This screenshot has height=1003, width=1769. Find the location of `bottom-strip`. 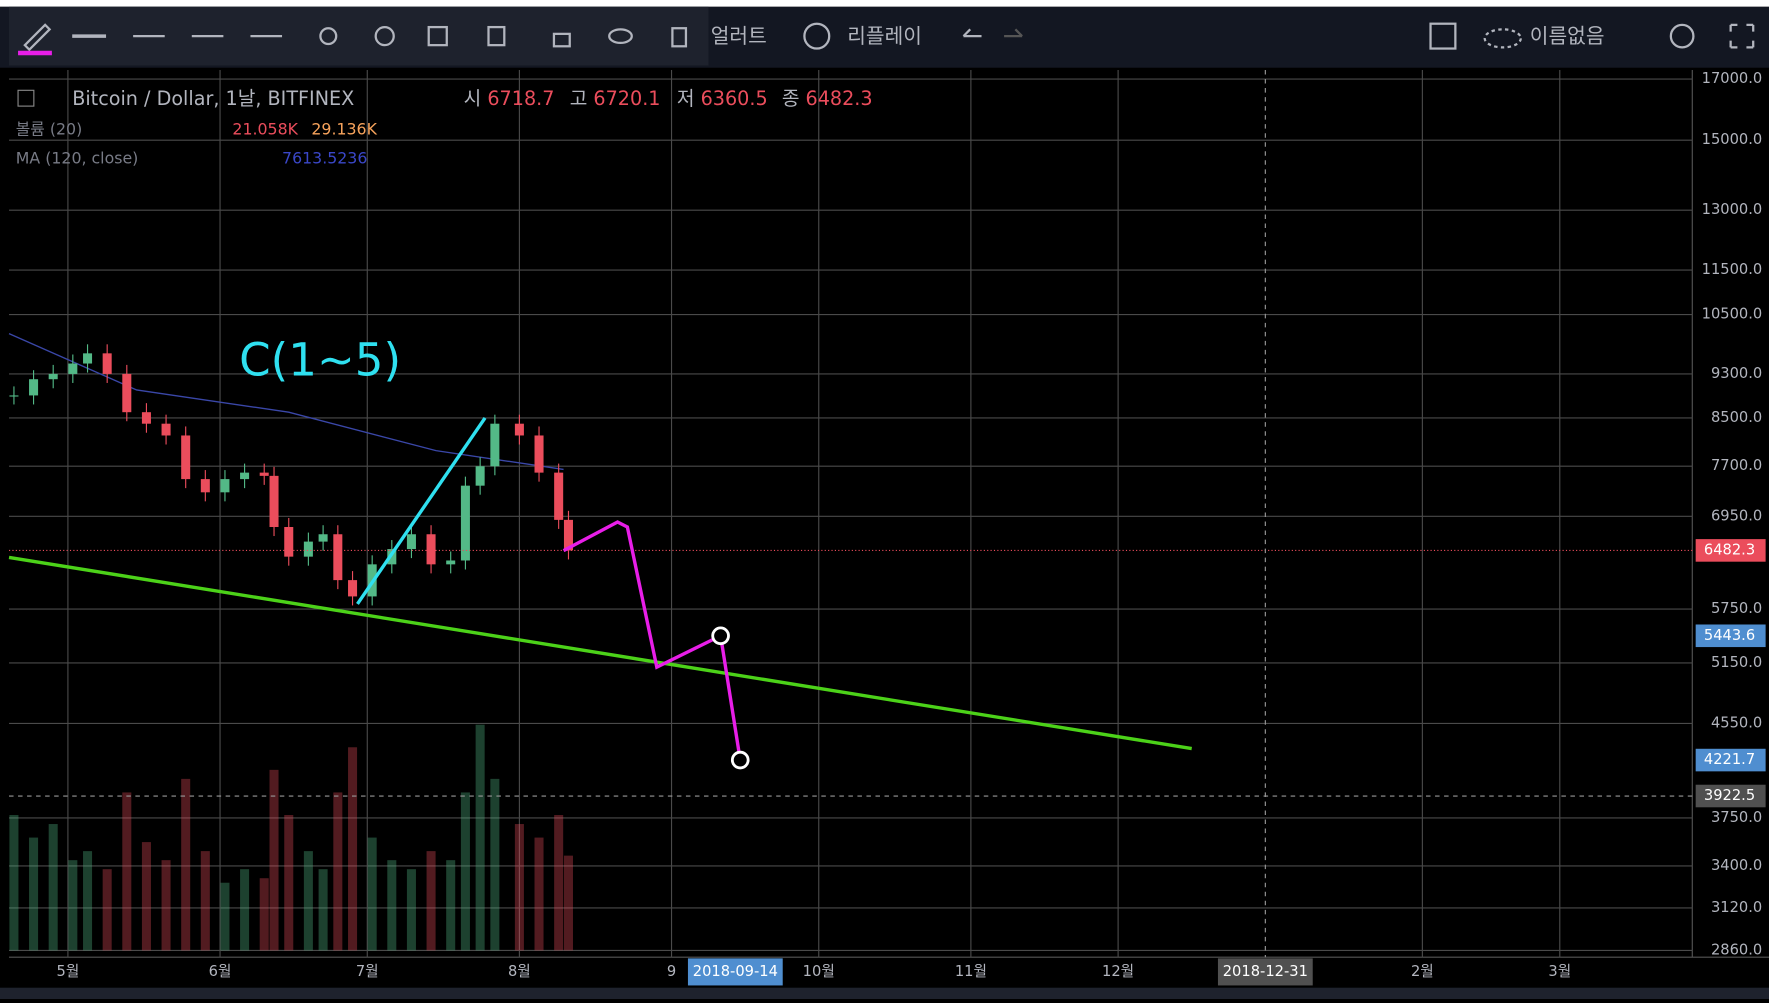

bottom-strip is located at coordinates (884, 993).